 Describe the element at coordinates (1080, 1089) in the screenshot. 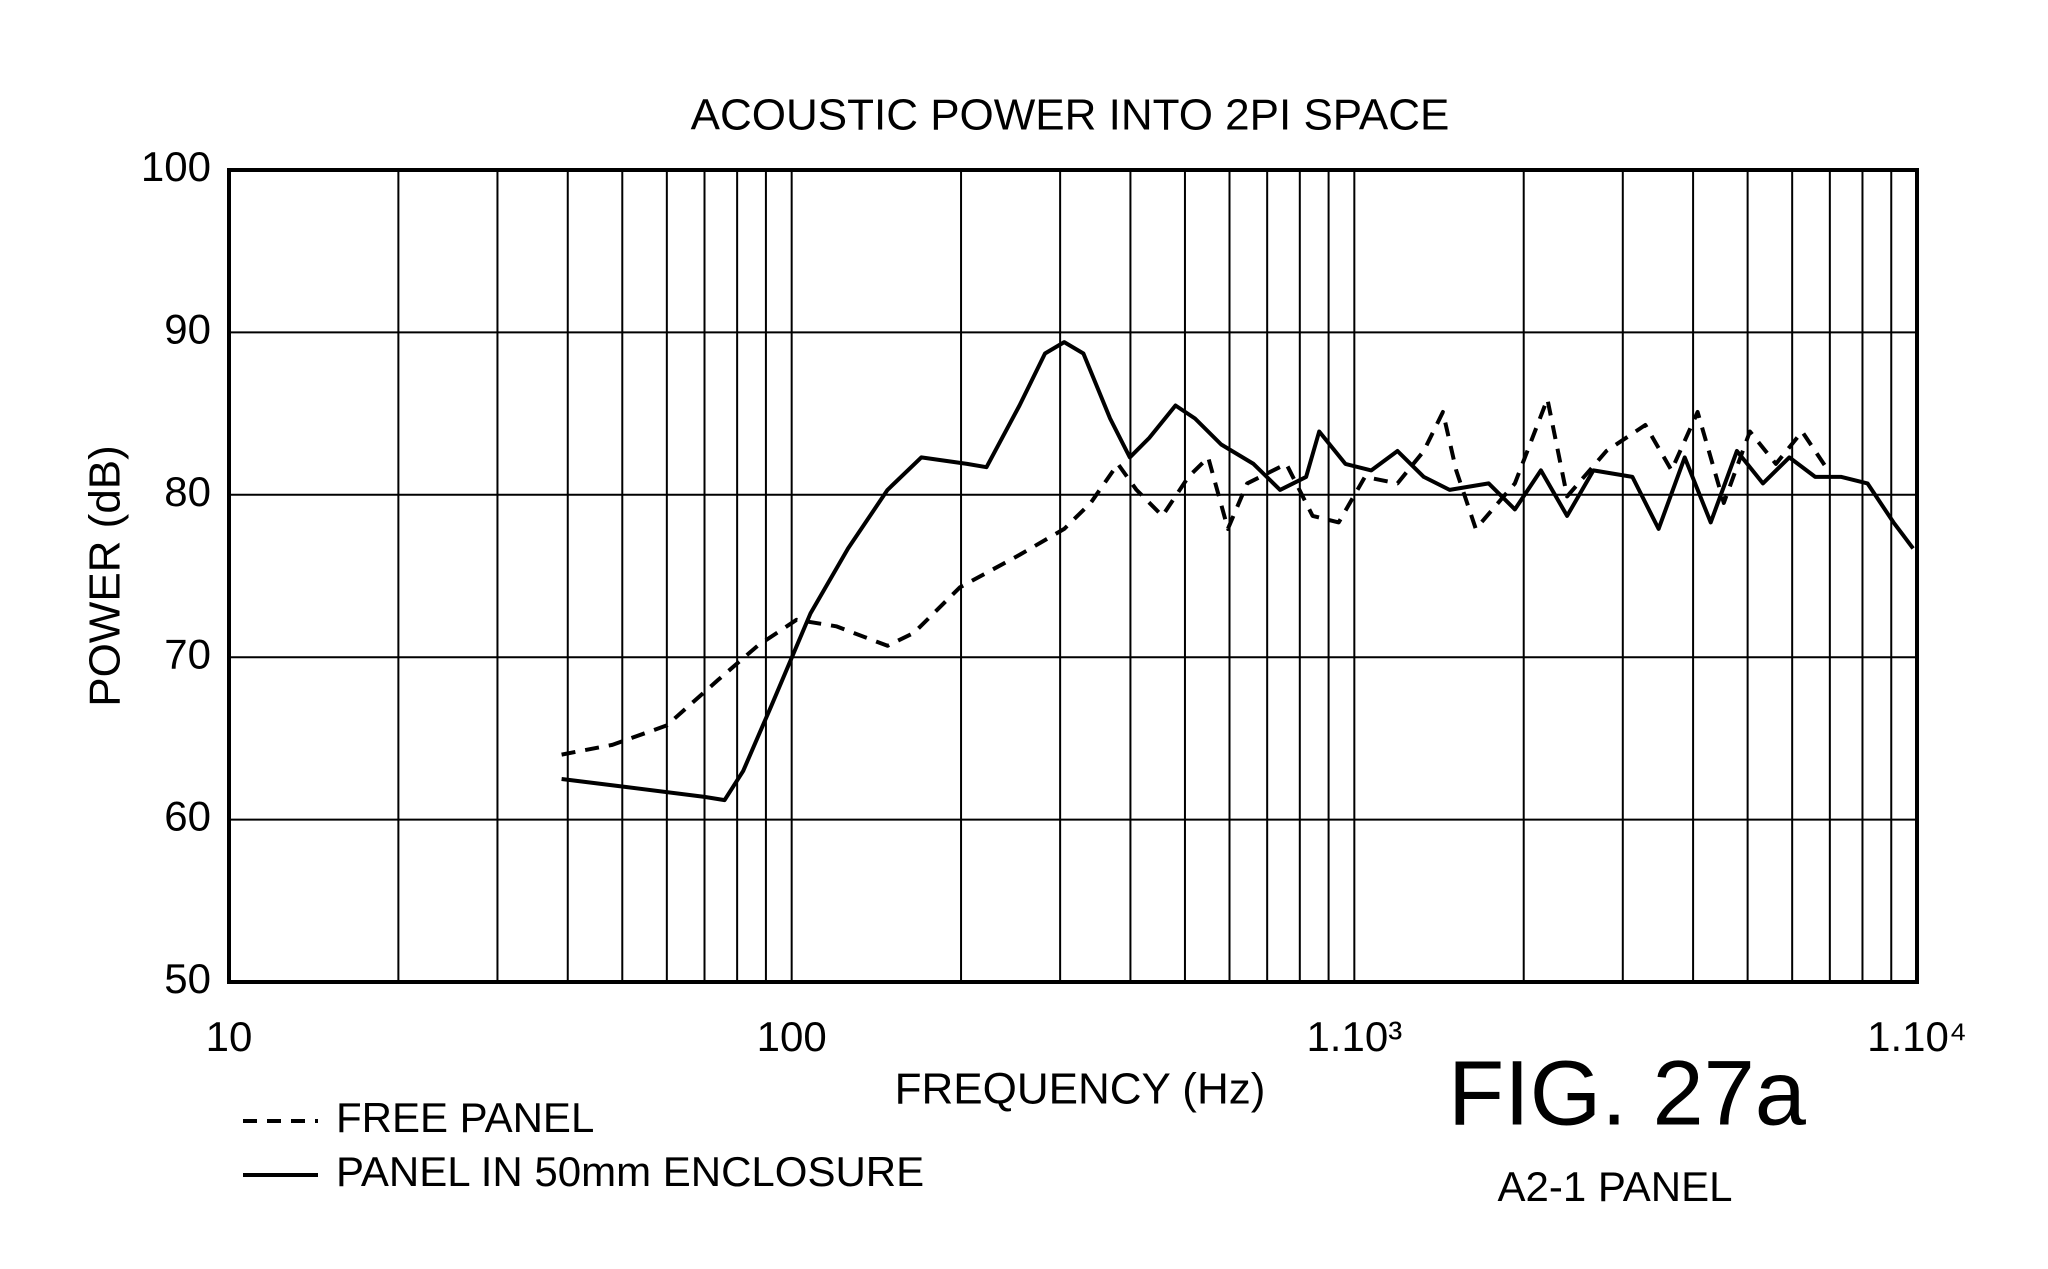

I see `x-axis-label: FREQUENCY (Hz)` at that location.